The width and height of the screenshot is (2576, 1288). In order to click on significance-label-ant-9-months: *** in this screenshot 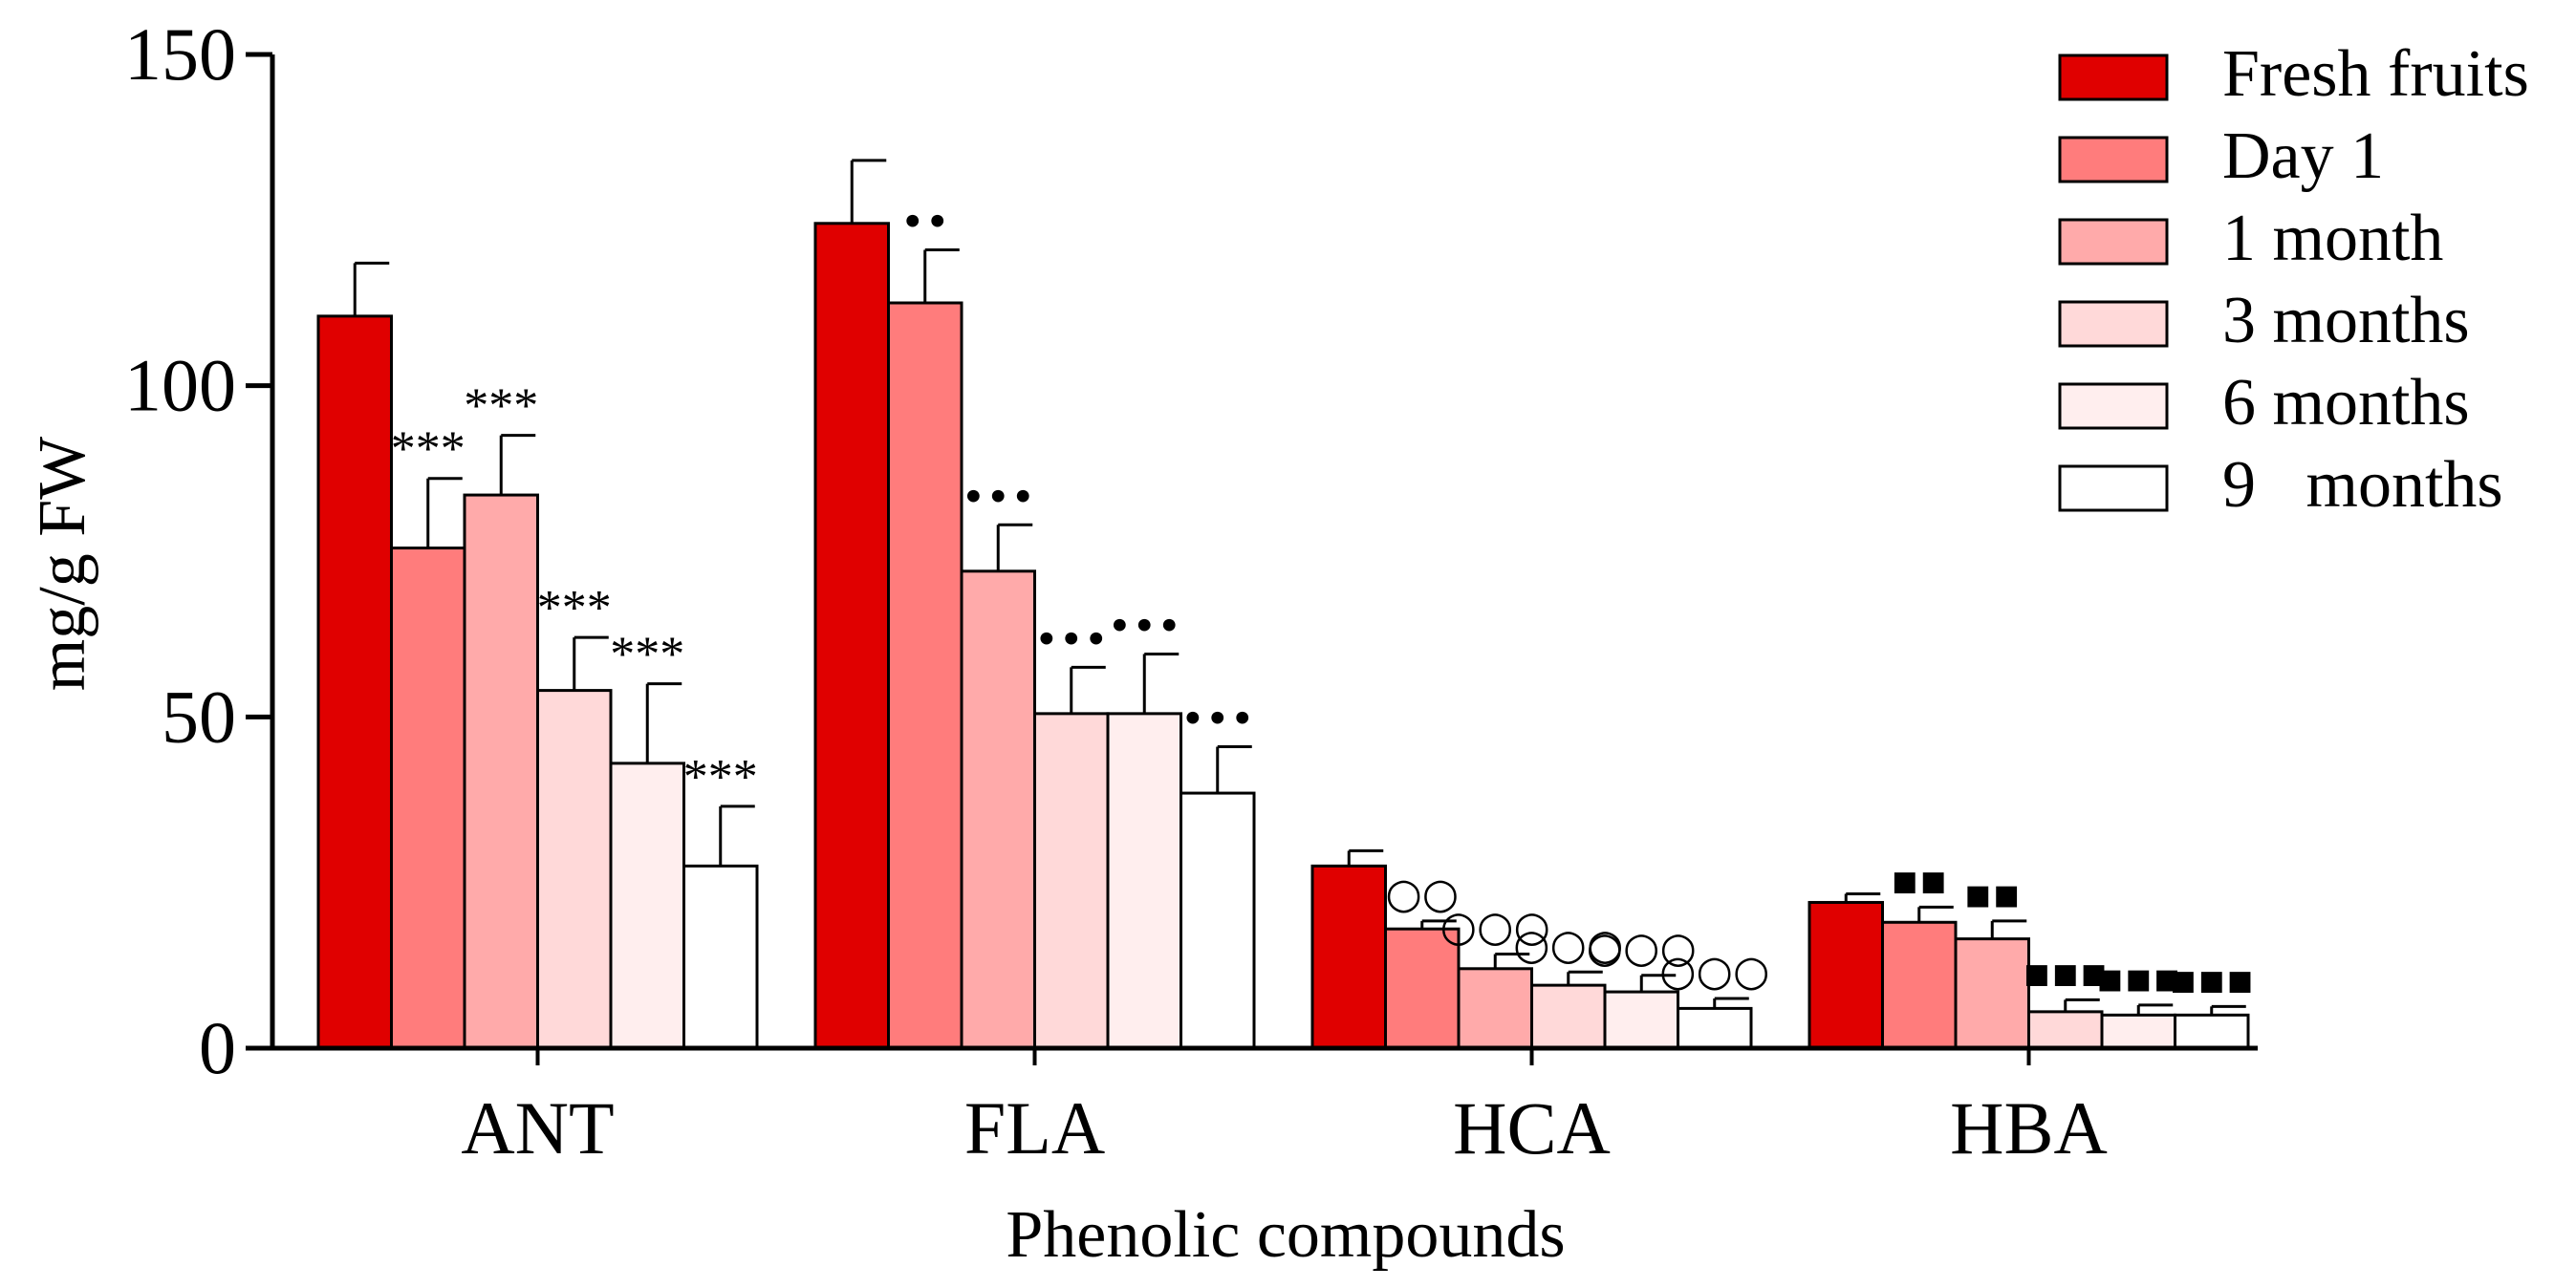, I will do `click(720, 777)`.